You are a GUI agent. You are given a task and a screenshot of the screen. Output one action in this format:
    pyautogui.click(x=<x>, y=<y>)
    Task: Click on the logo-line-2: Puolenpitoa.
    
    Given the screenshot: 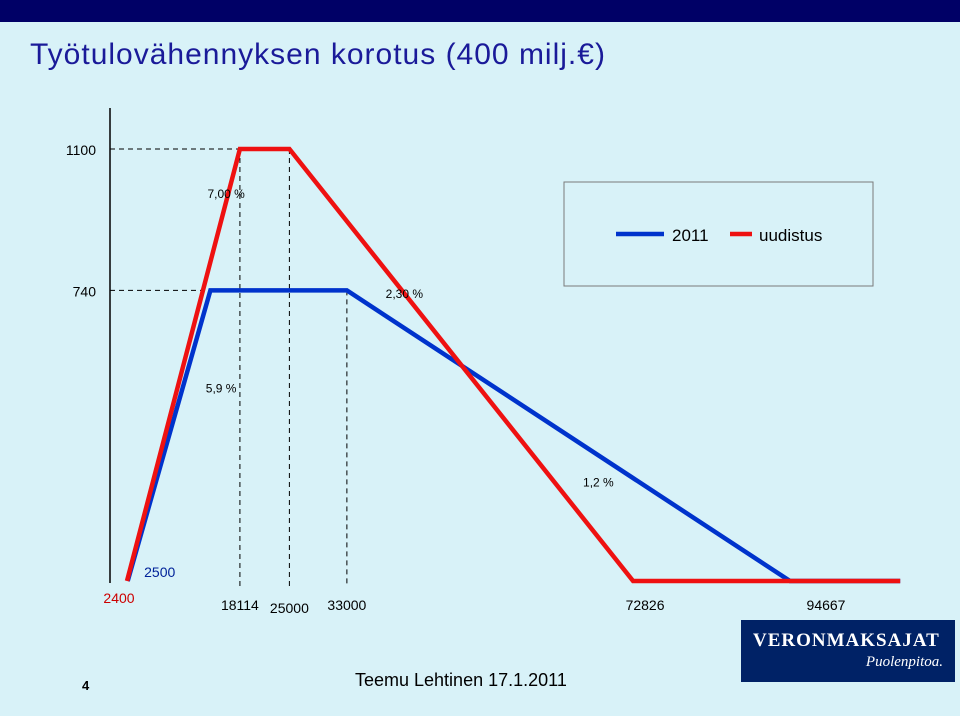 What is the action you would take?
    pyautogui.click(x=904, y=662)
    